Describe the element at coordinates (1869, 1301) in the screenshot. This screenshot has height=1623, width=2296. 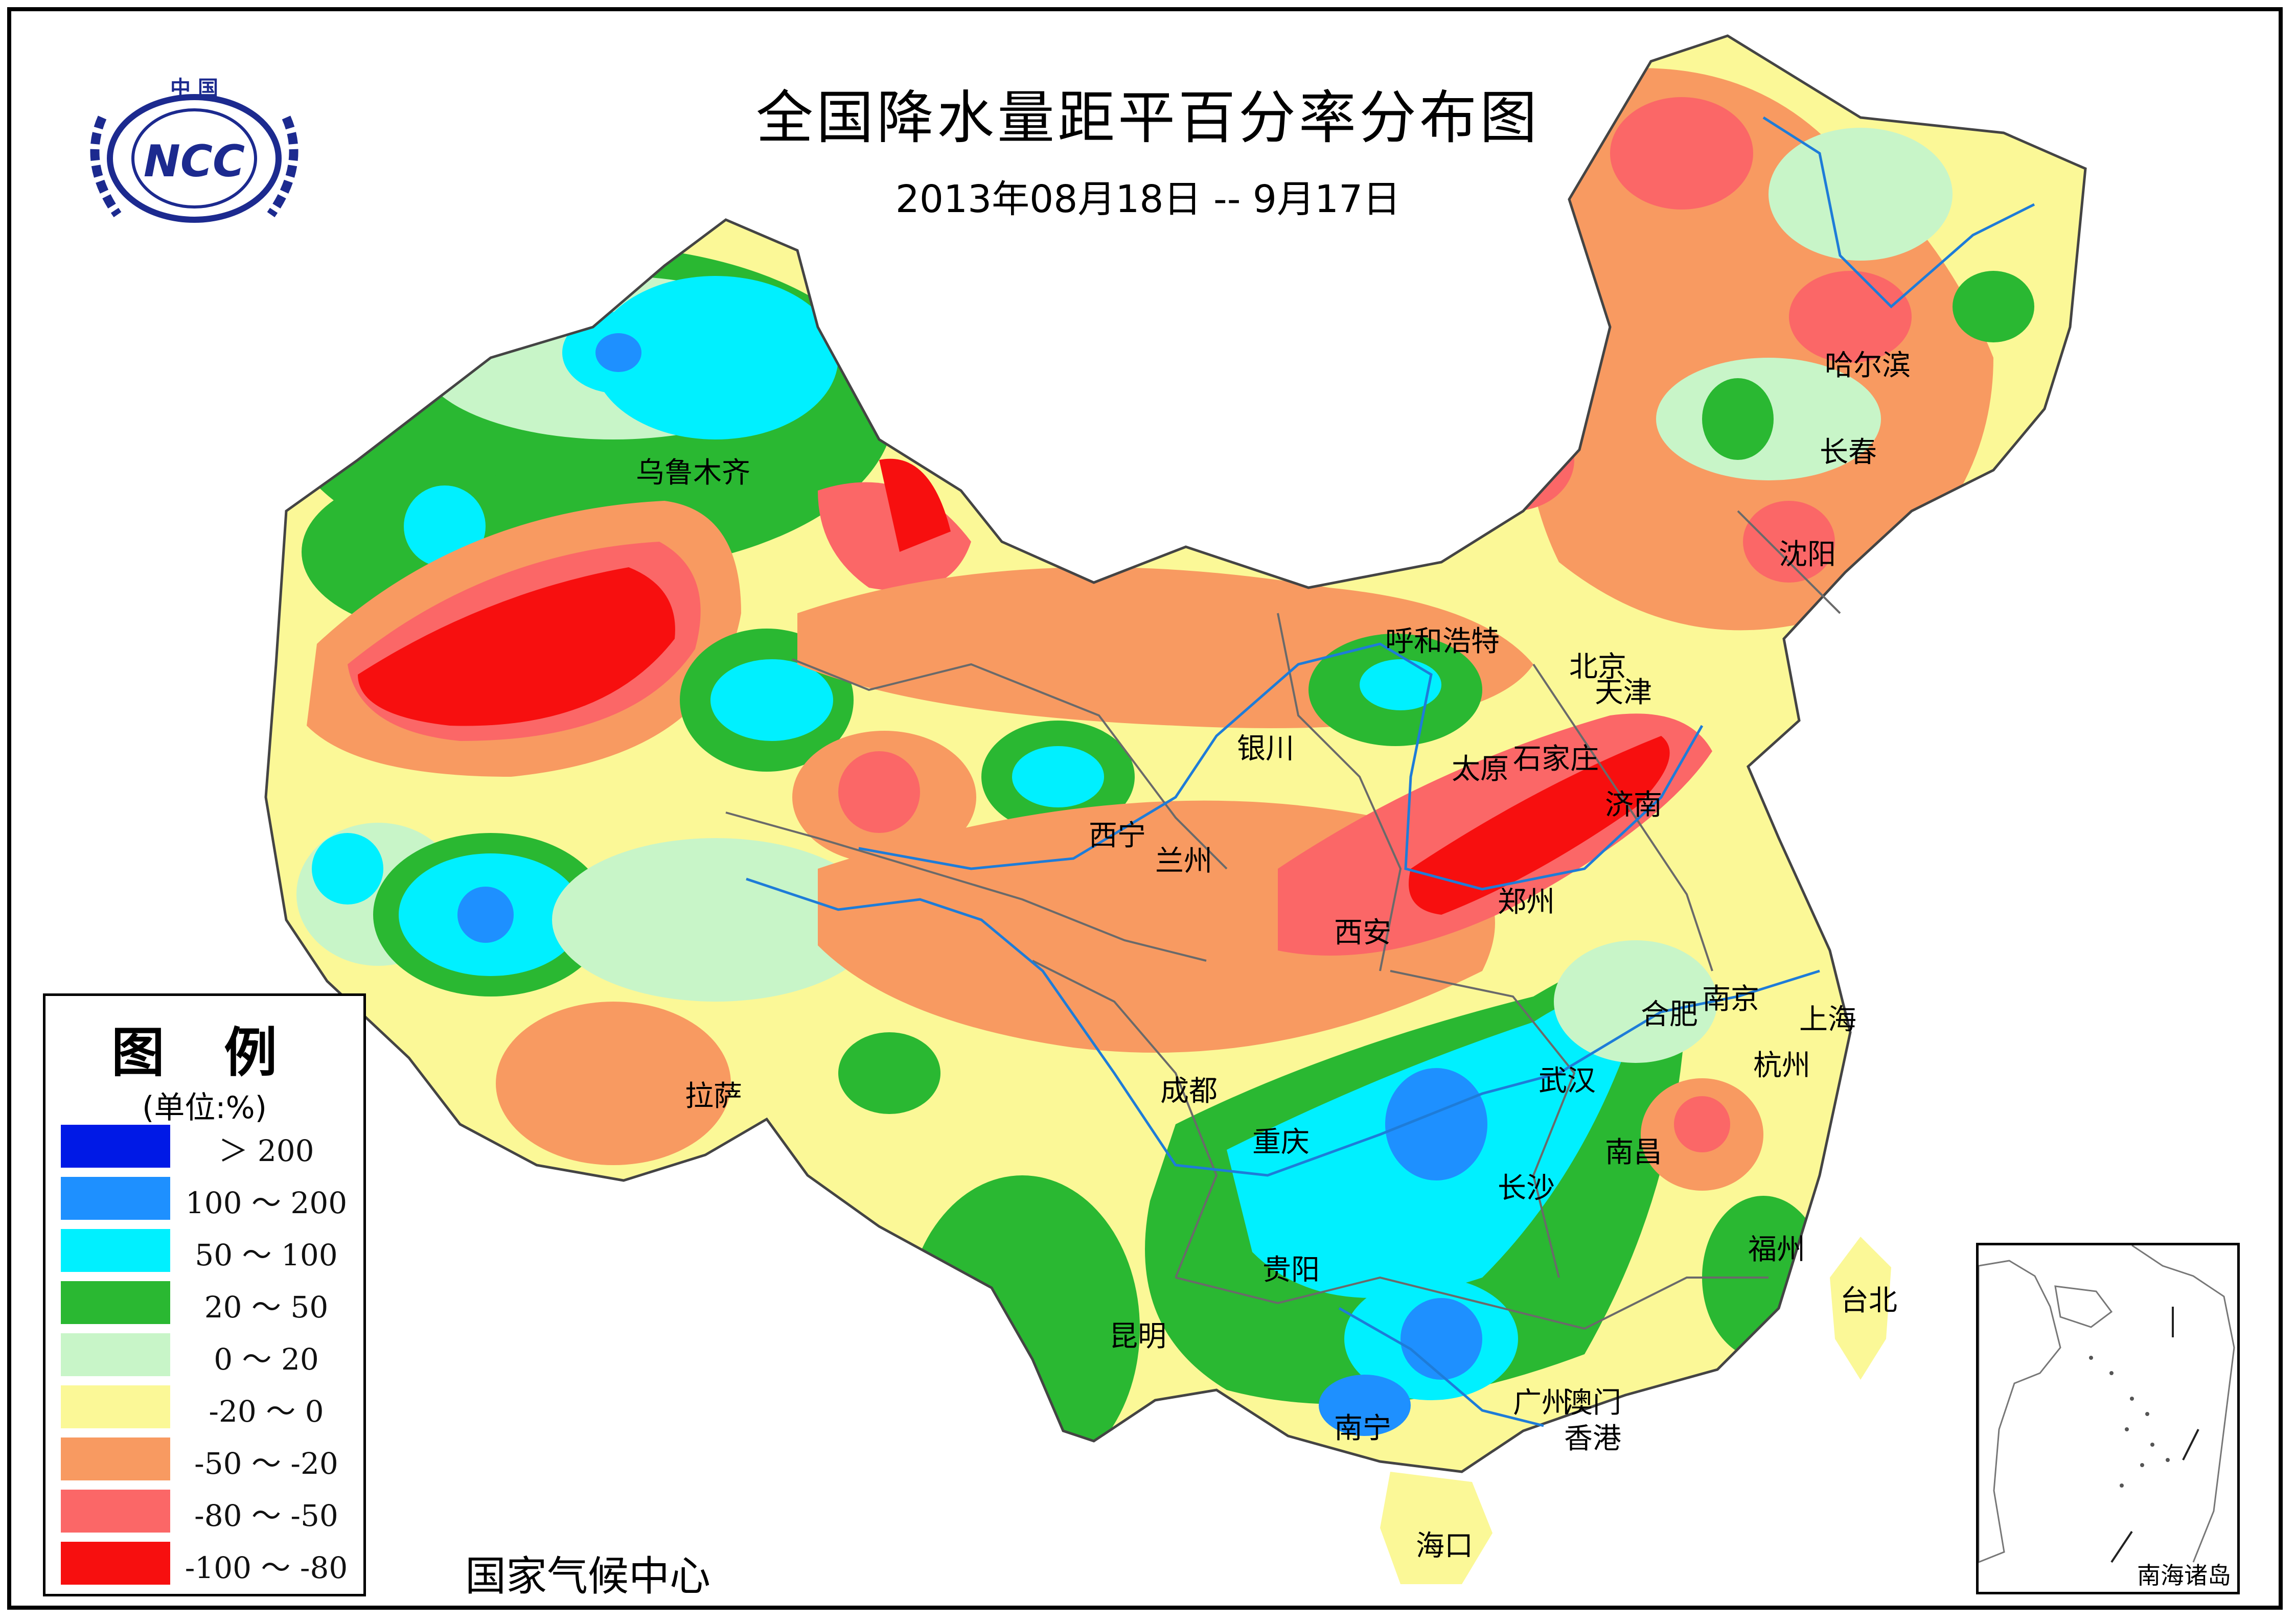
I see `city-label: 台北` at that location.